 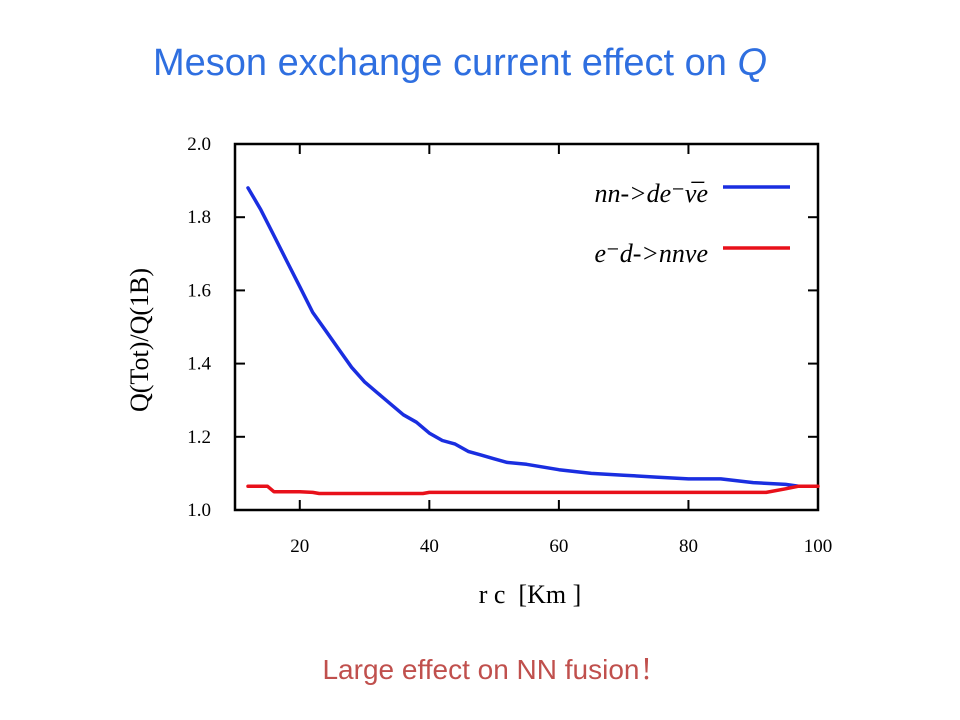 I want to click on slide-subtitle: Large effect on NN fusion！, so click(x=495, y=669).